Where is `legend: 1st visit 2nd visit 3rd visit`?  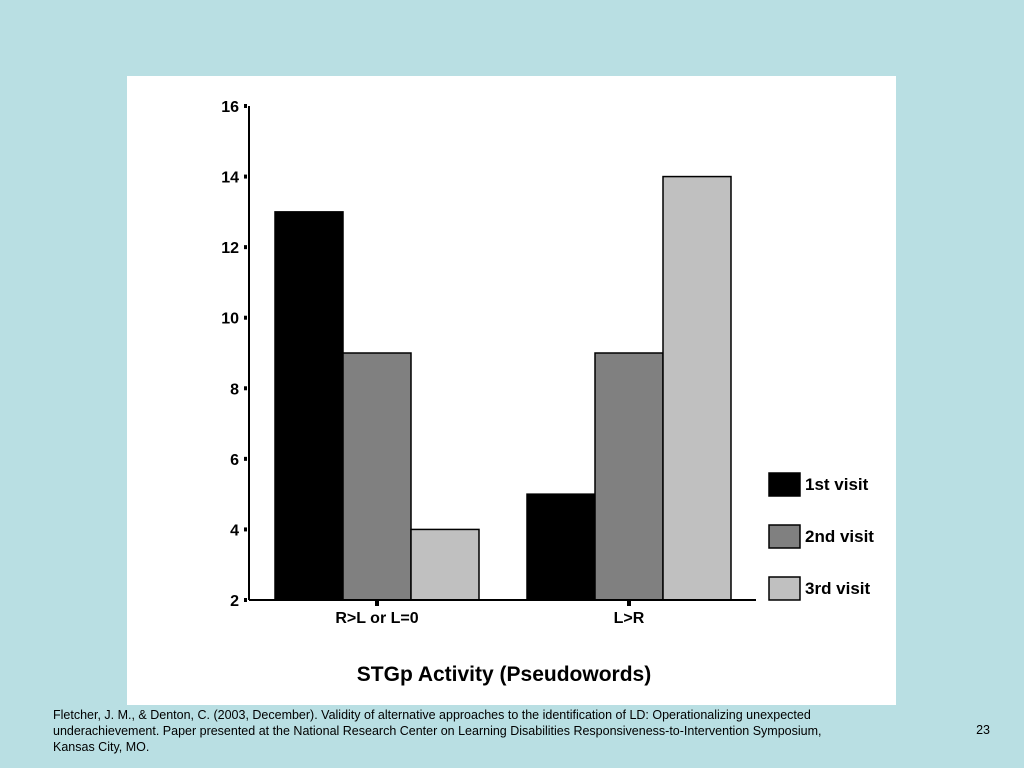 legend: 1st visit 2nd visit 3rd visit is located at coordinates (821, 536).